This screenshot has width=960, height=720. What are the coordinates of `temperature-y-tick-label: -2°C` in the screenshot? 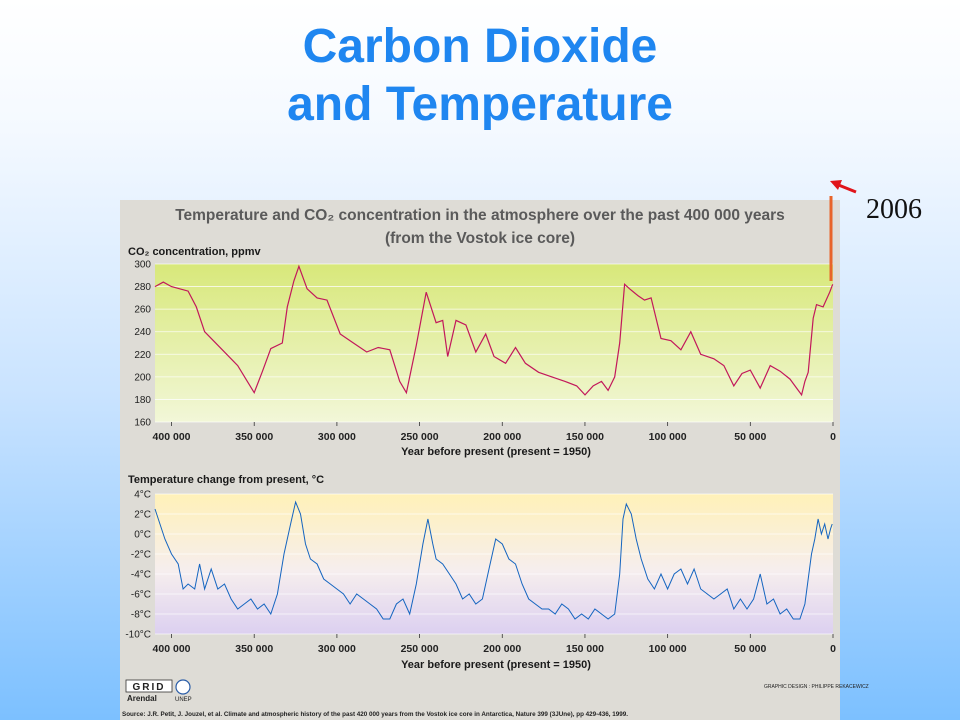 It's located at (141, 555).